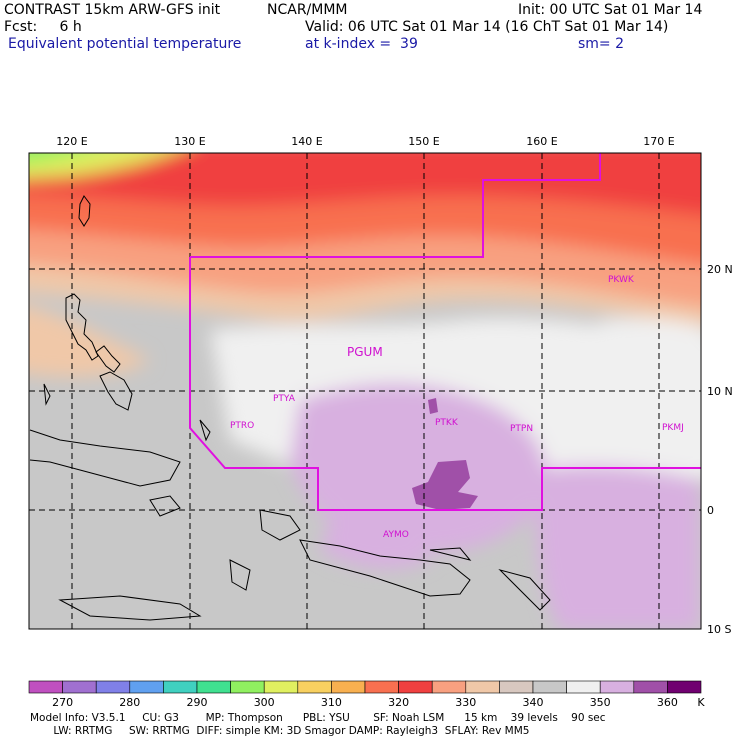 The image size is (740, 740). I want to click on forecast-hour: Fcst: 6 h, so click(43, 27).